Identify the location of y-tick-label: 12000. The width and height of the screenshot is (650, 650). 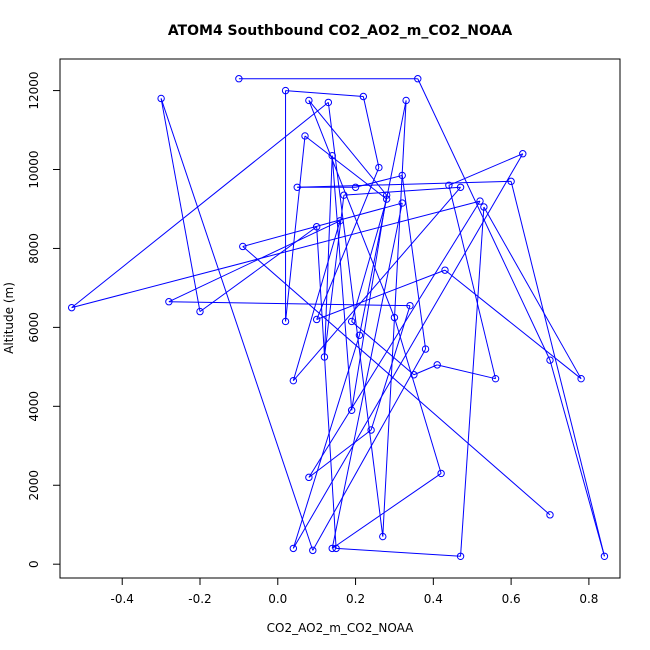
(34, 90).